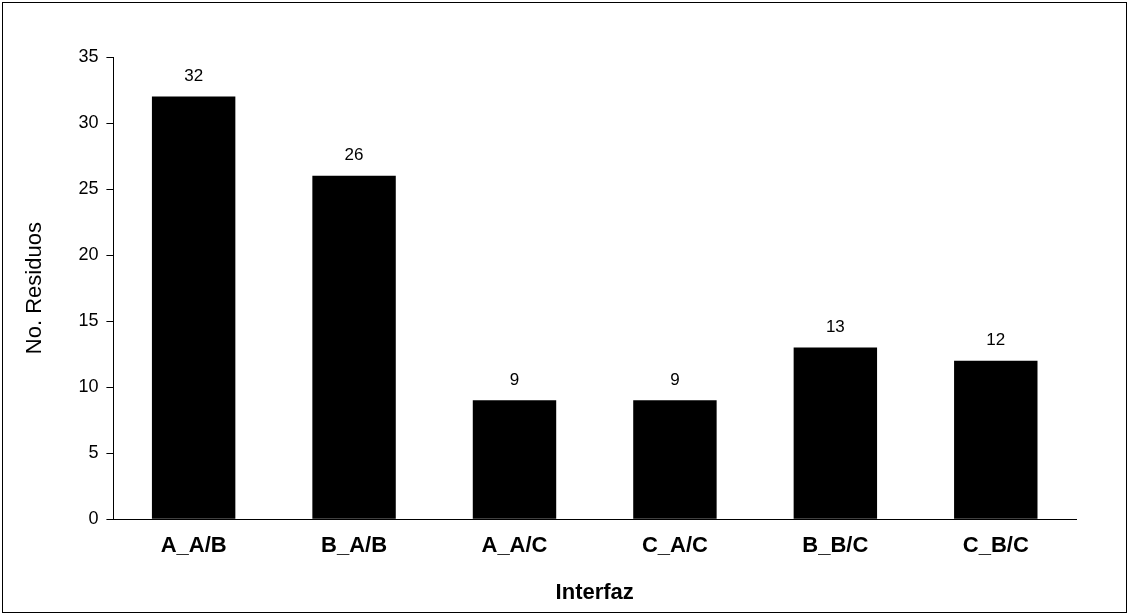  Describe the element at coordinates (88, 320) in the screenshot. I see `y-tick-label: 15` at that location.